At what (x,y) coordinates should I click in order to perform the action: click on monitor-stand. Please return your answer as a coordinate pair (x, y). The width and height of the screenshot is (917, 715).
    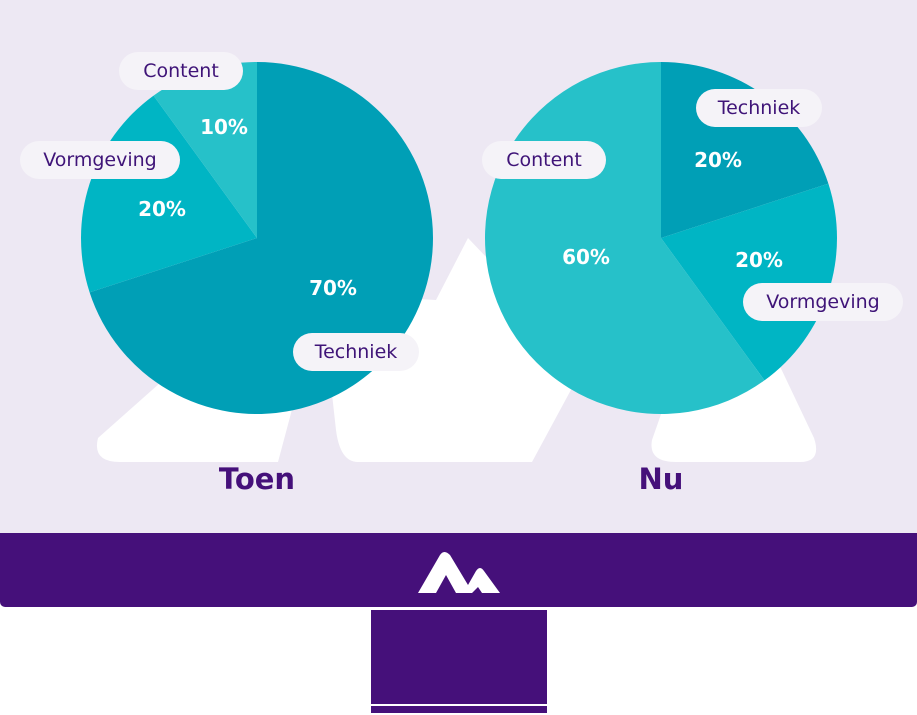
    Looking at the image, I should click on (459, 661).